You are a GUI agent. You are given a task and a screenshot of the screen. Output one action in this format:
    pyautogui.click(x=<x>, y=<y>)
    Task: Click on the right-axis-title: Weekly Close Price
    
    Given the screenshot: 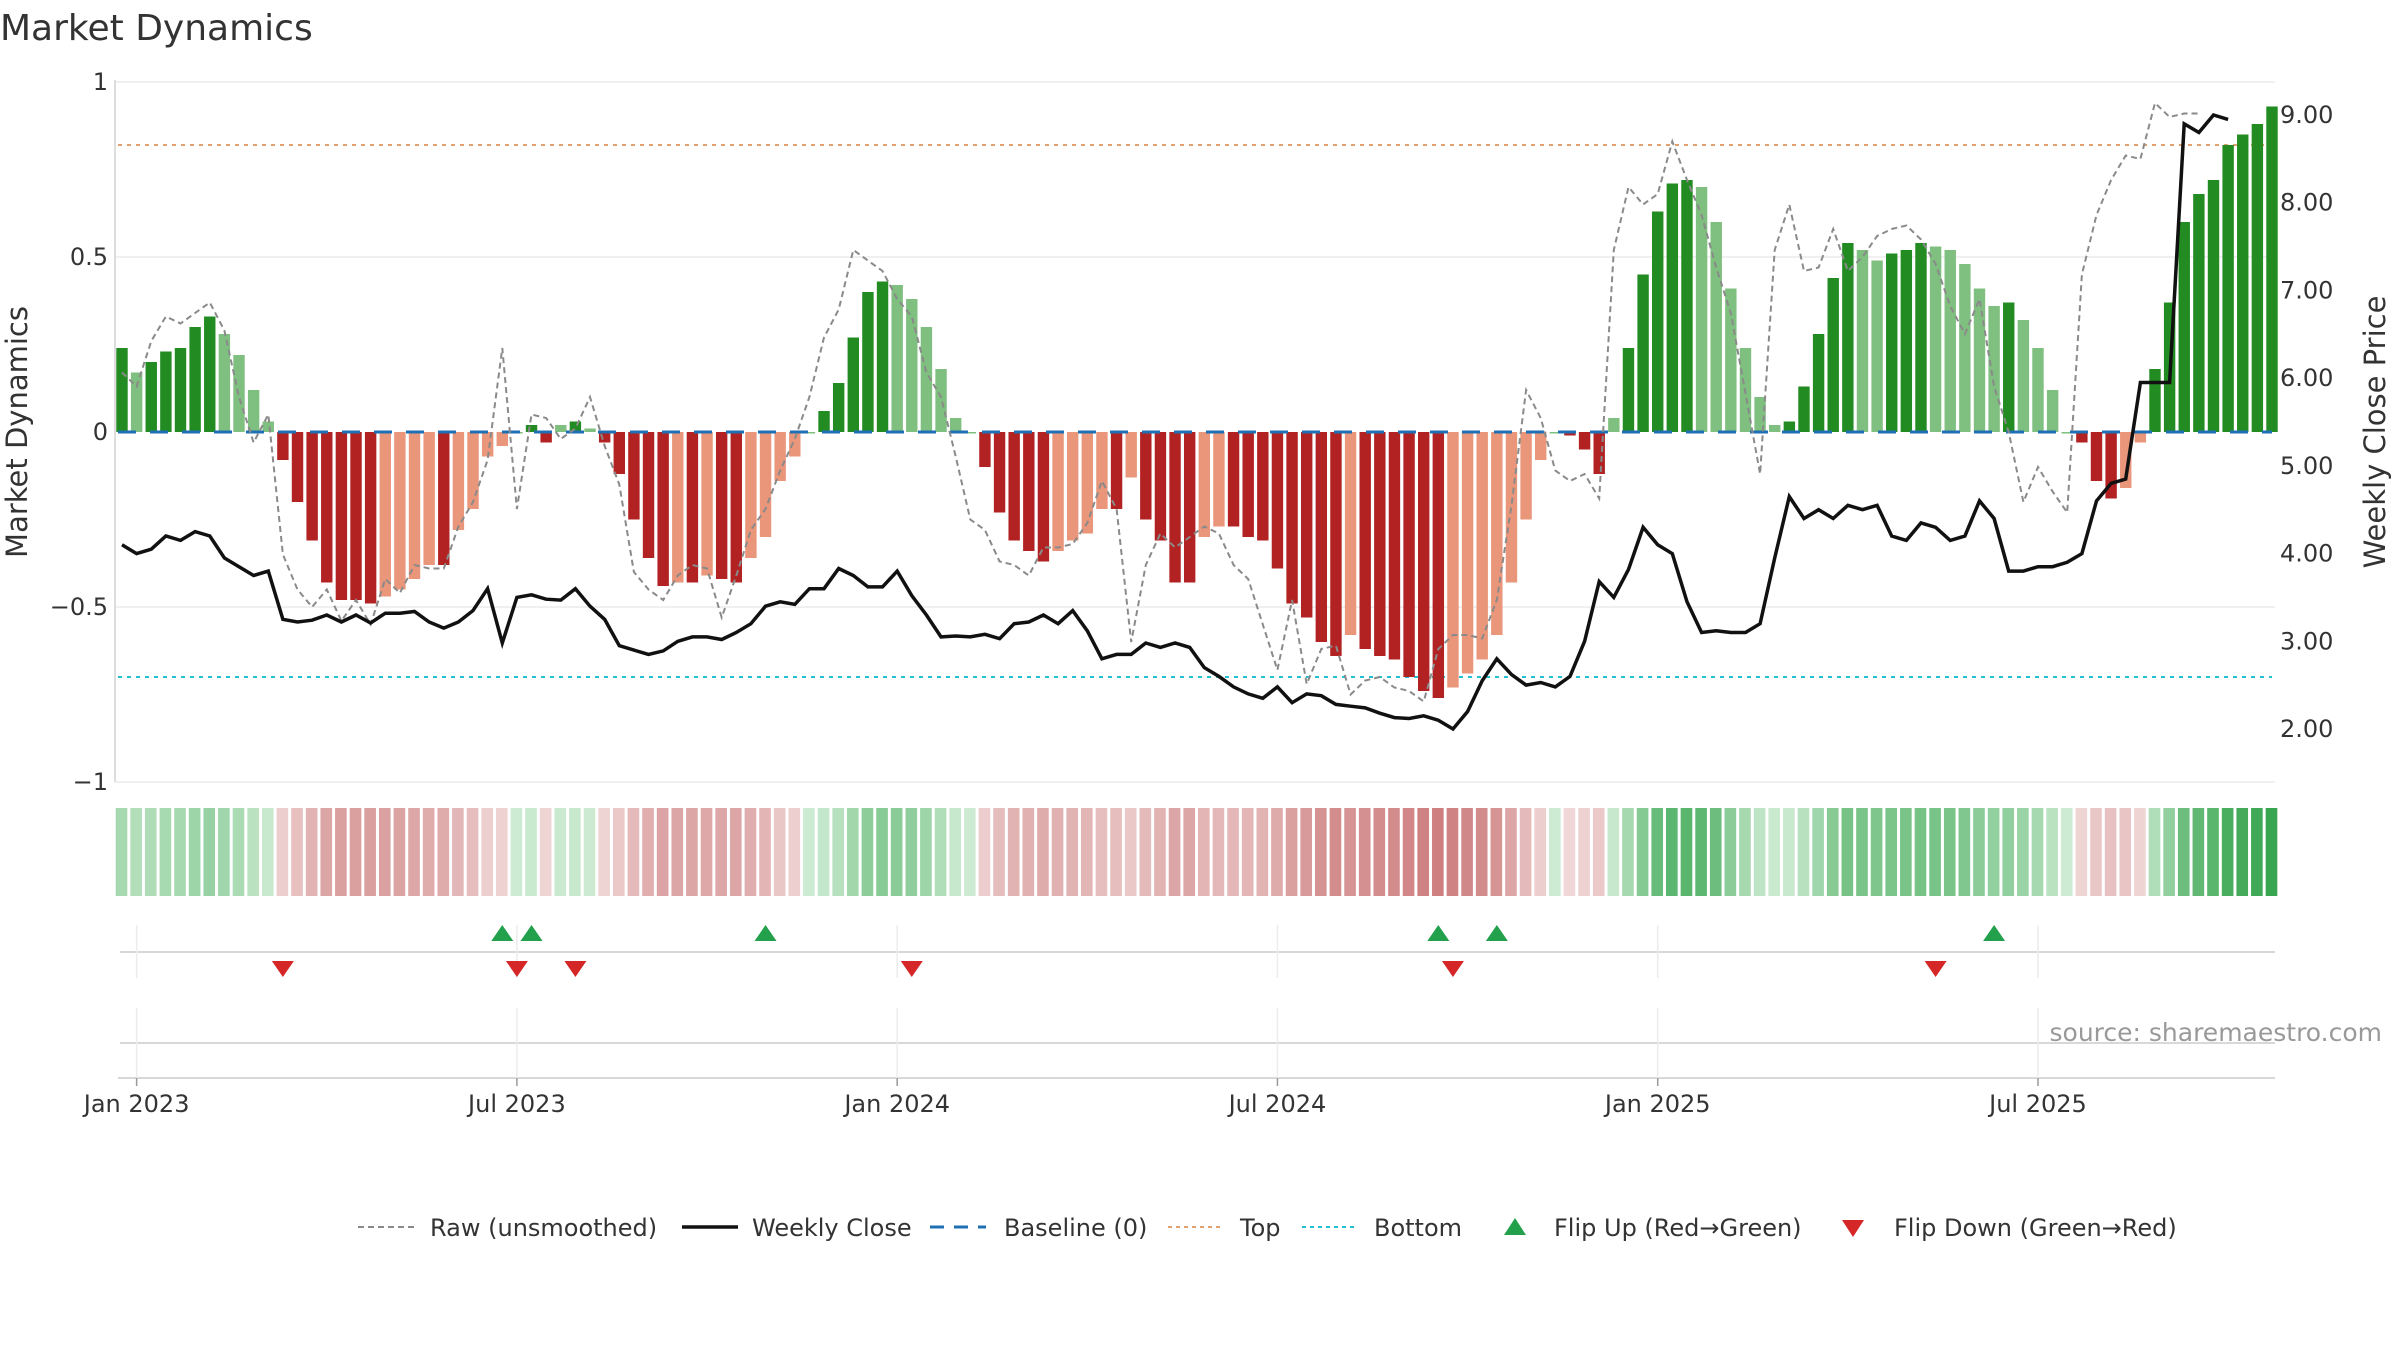 What is the action you would take?
    pyautogui.click(x=2375, y=432)
    